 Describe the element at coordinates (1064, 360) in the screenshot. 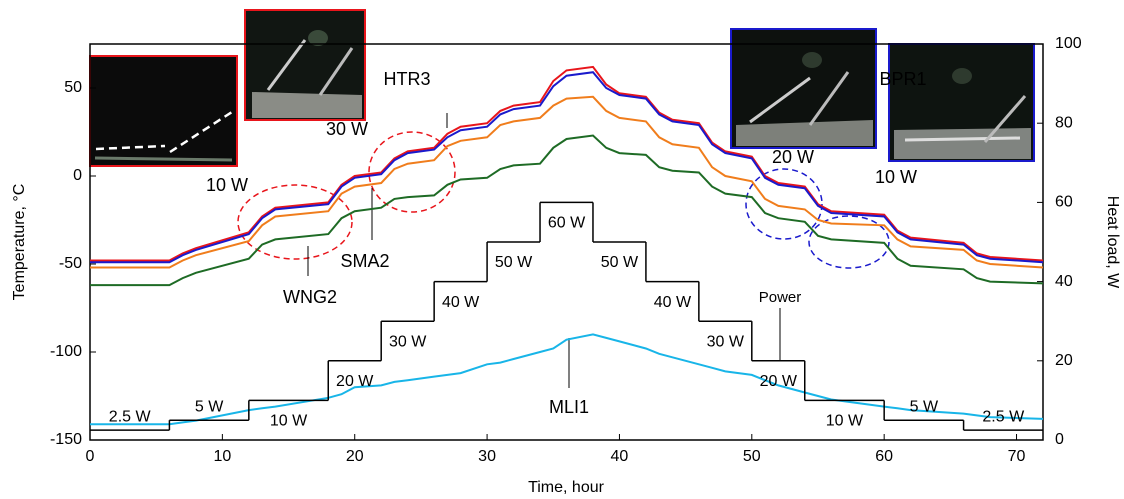

I see `y2-tick-label: 20` at that location.